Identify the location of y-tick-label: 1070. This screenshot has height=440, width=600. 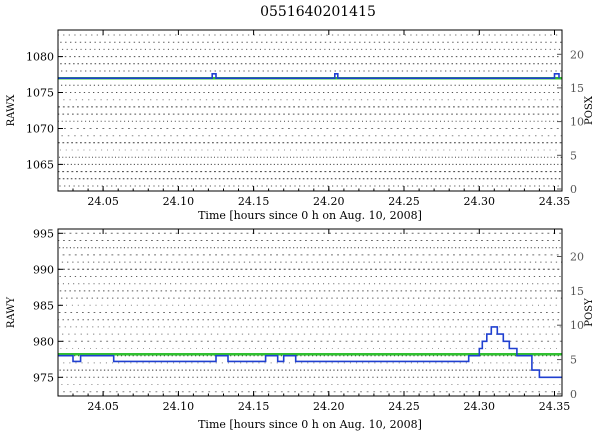
(40, 129).